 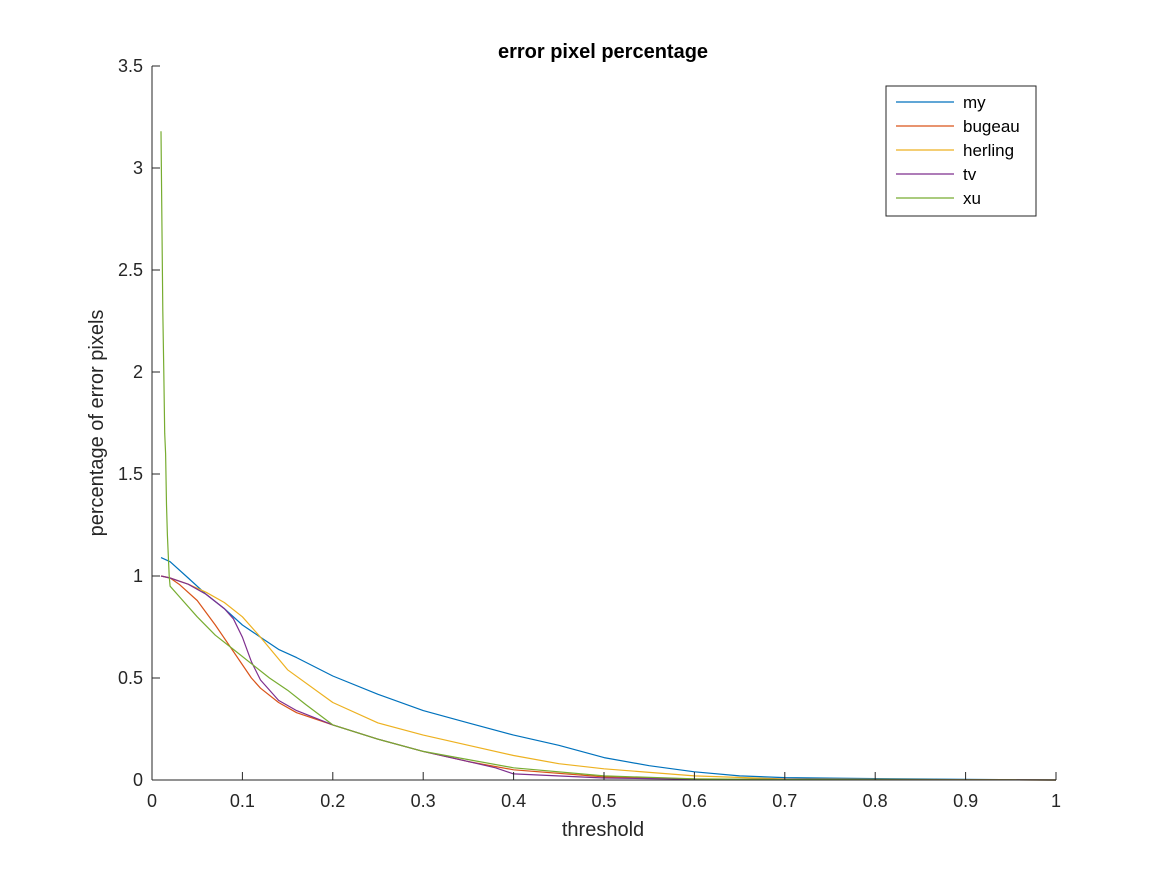 I want to click on legend-label-herling: herling, so click(x=988, y=150).